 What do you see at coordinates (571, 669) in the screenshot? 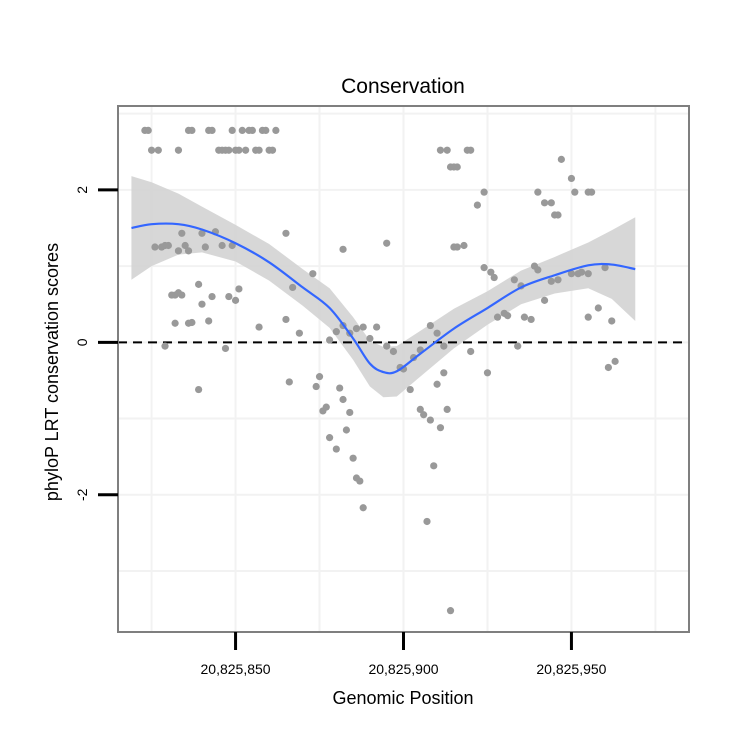
I see `x-tick-label: 20,825,950` at bounding box center [571, 669].